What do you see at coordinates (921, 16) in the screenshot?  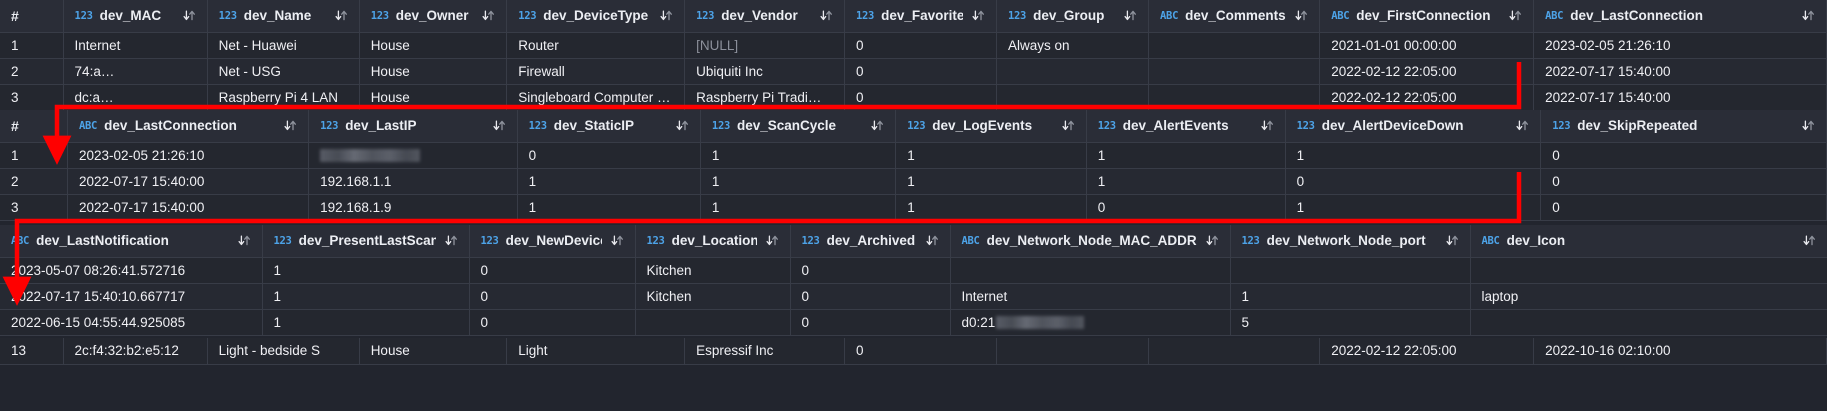 I see `column-header-dev_Favorite: 123 dev_Favorite` at bounding box center [921, 16].